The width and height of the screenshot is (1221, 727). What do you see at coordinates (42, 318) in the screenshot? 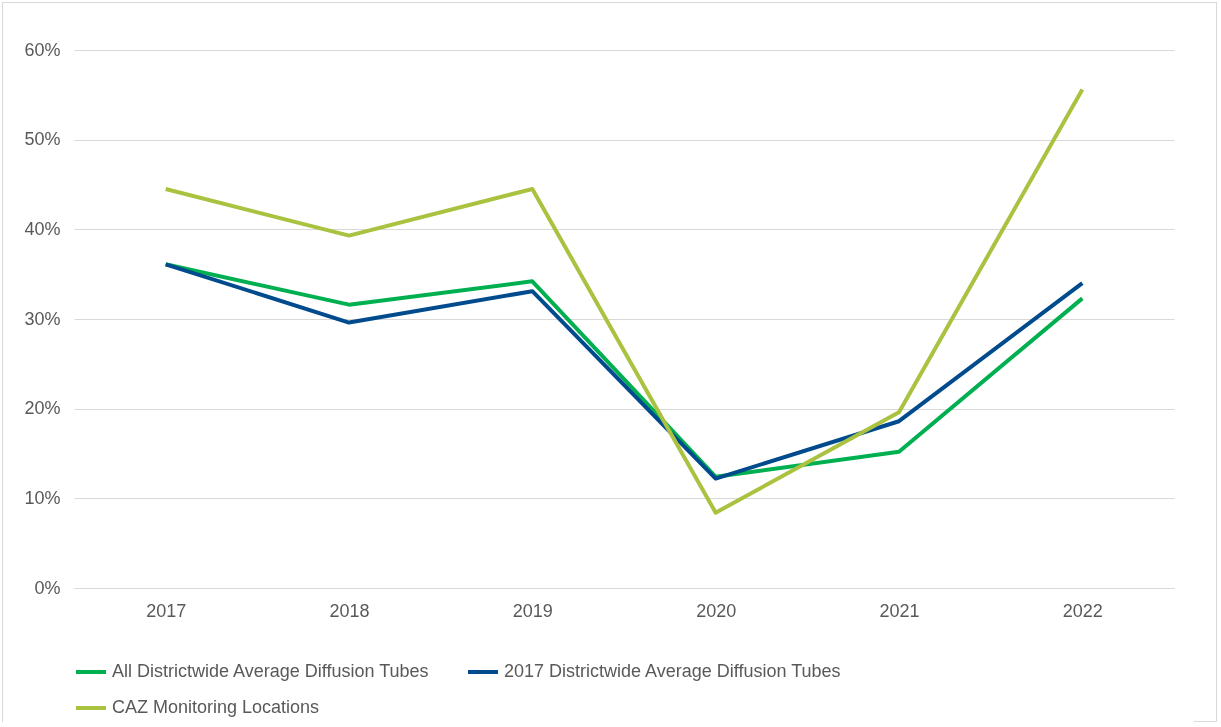
I see `y-tick-label: 30%` at bounding box center [42, 318].